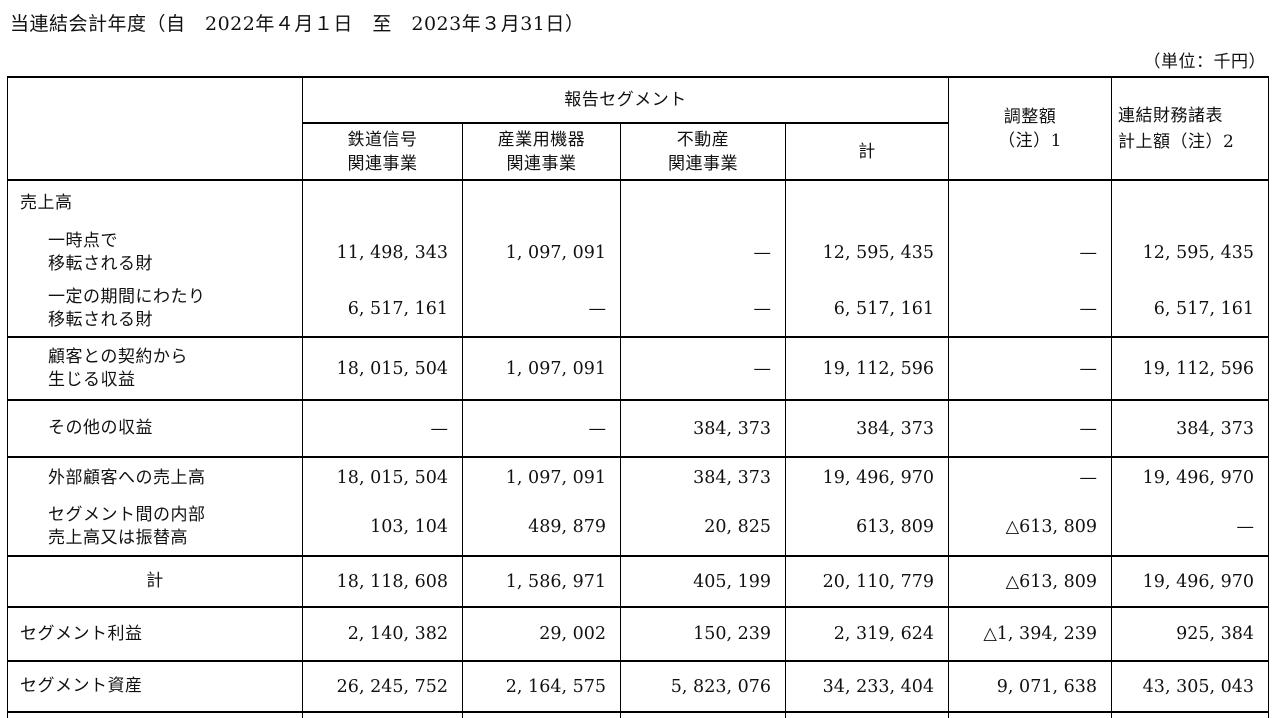  Describe the element at coordinates (1190, 634) in the screenshot. I see `value-cell: 925, 384` at that location.